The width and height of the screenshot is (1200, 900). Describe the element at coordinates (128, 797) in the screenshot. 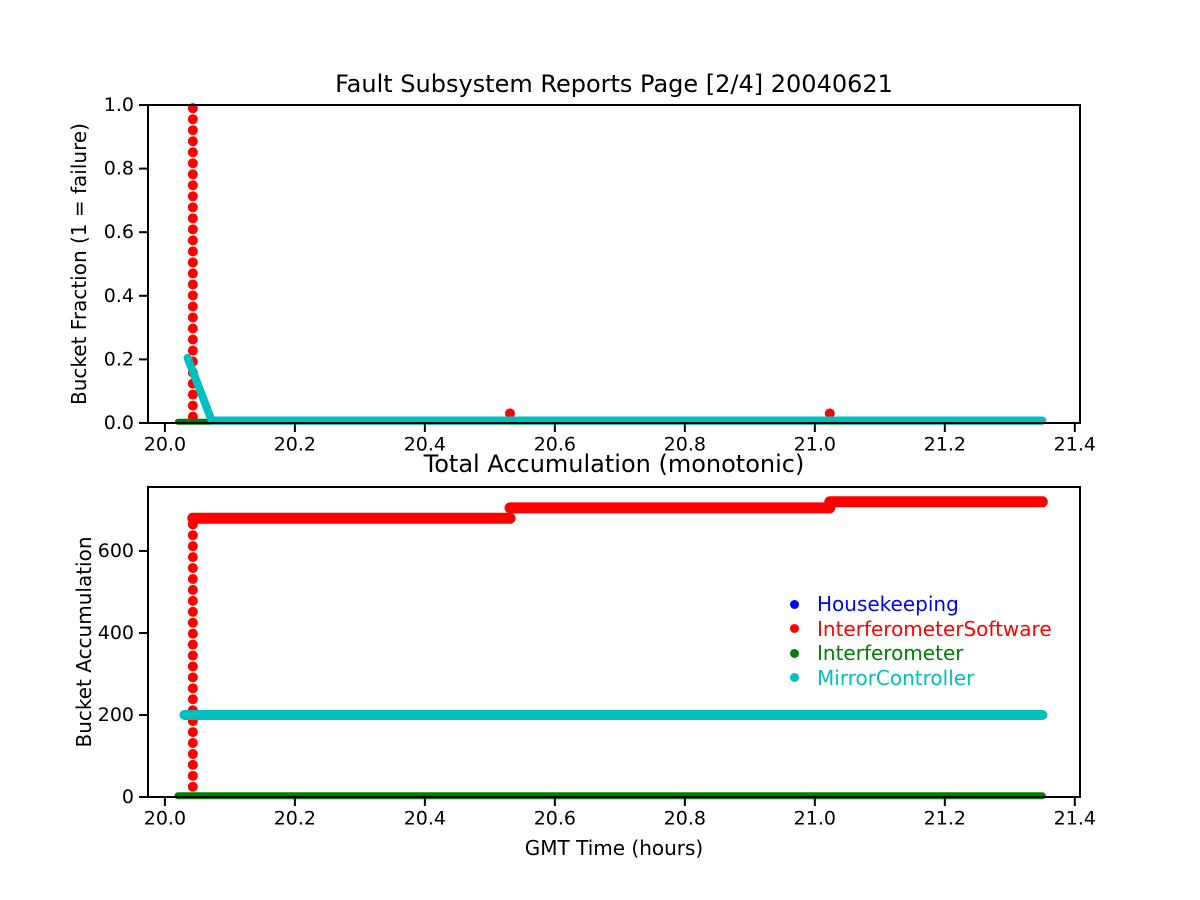

I see `y-tick-label: 0` at that location.